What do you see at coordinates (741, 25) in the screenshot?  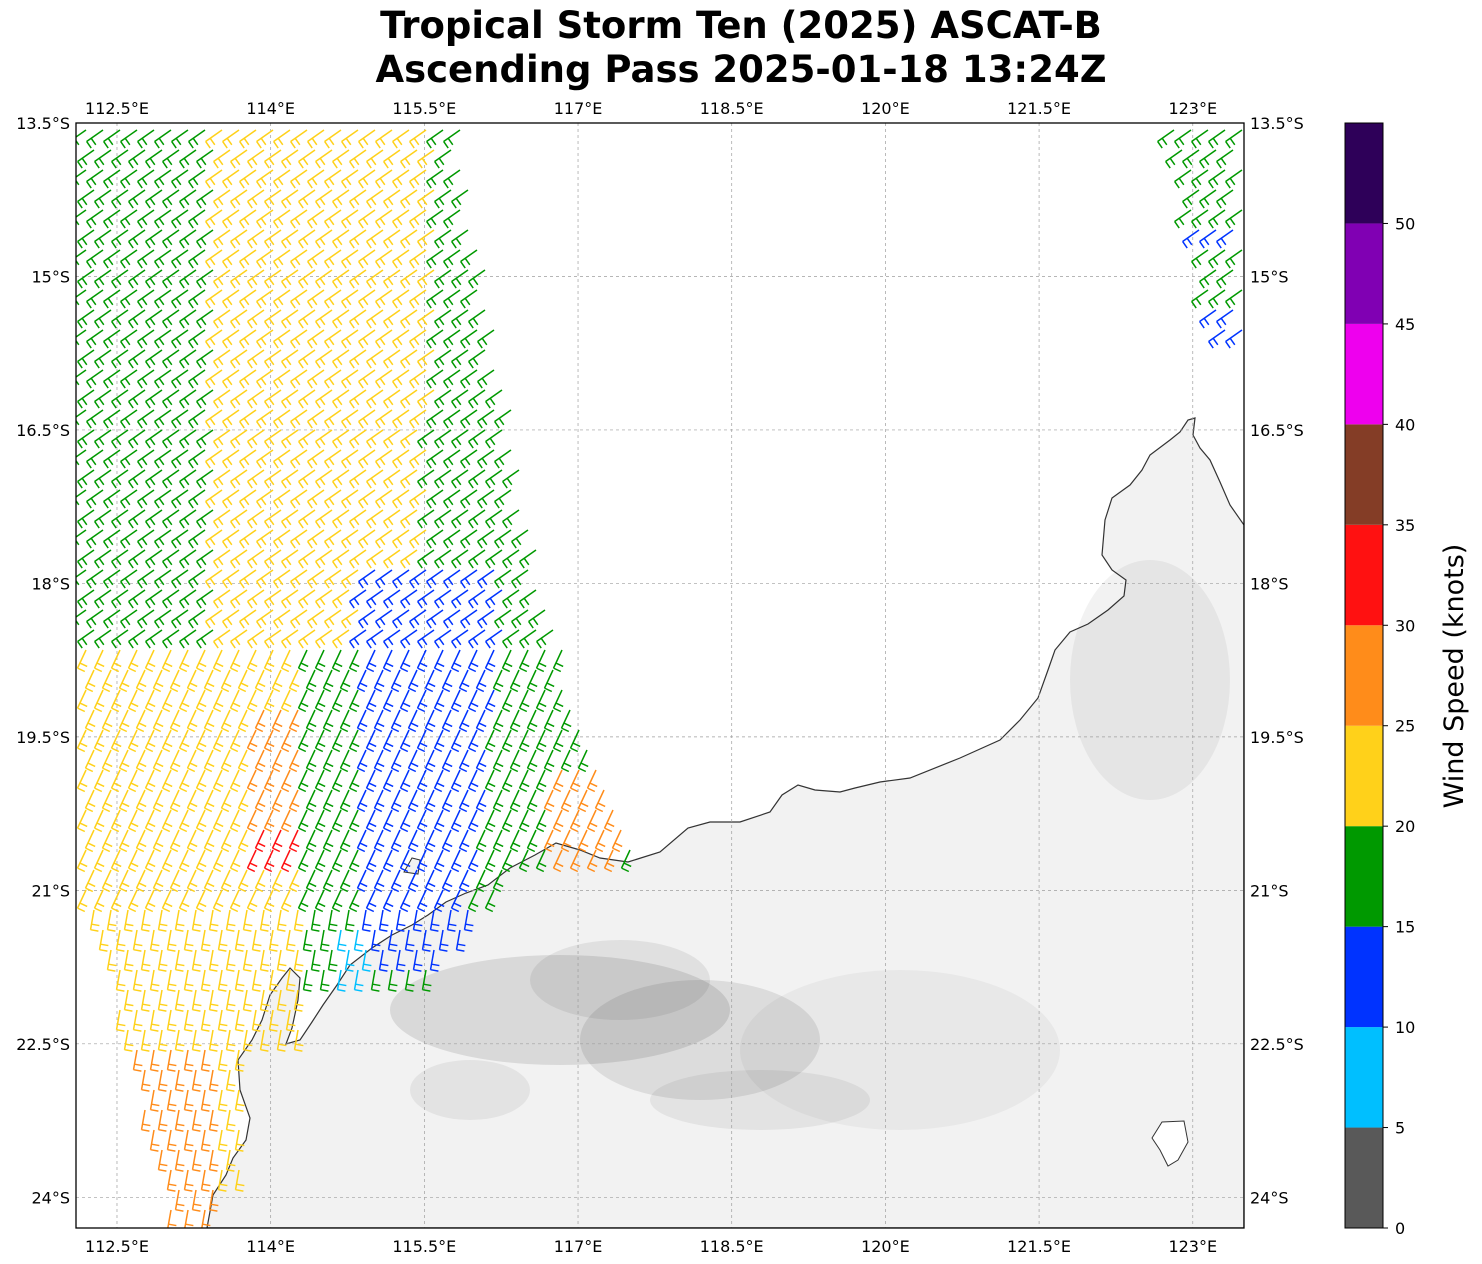 I see `title-line-1: Tropical Storm Ten (2025) ASCAT-B` at bounding box center [741, 25].